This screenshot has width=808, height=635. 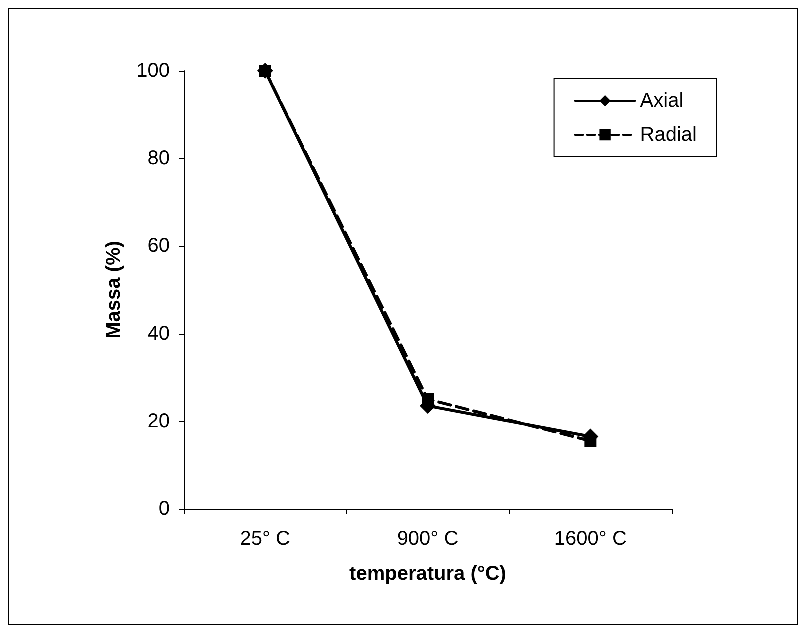 What do you see at coordinates (428, 539) in the screenshot?
I see `x-tick-label: 900° C` at bounding box center [428, 539].